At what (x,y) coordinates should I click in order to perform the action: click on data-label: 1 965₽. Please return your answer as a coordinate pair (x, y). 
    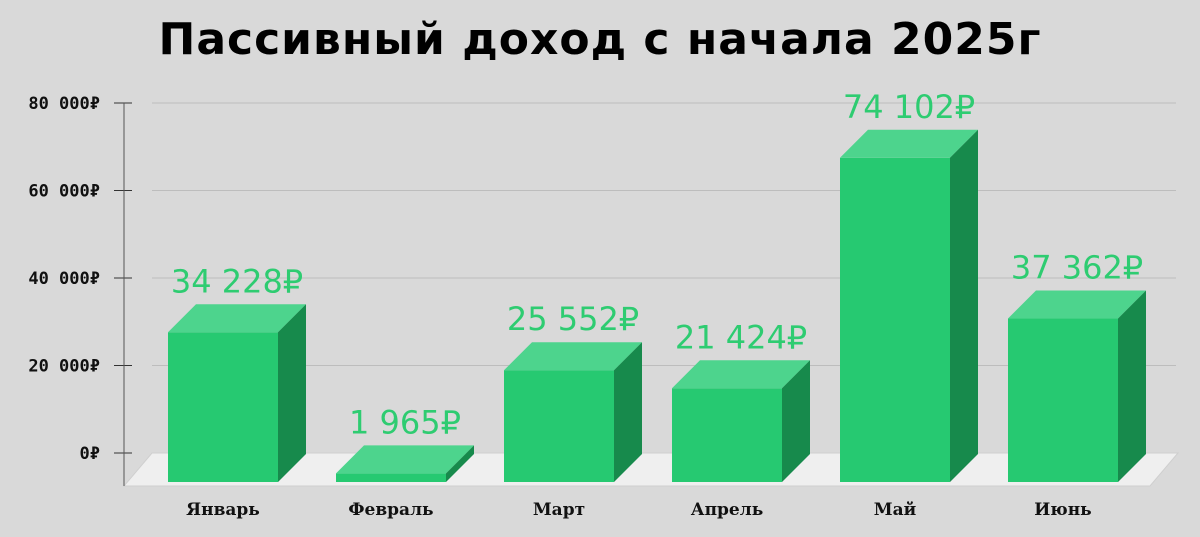
    Looking at the image, I should click on (405, 422).